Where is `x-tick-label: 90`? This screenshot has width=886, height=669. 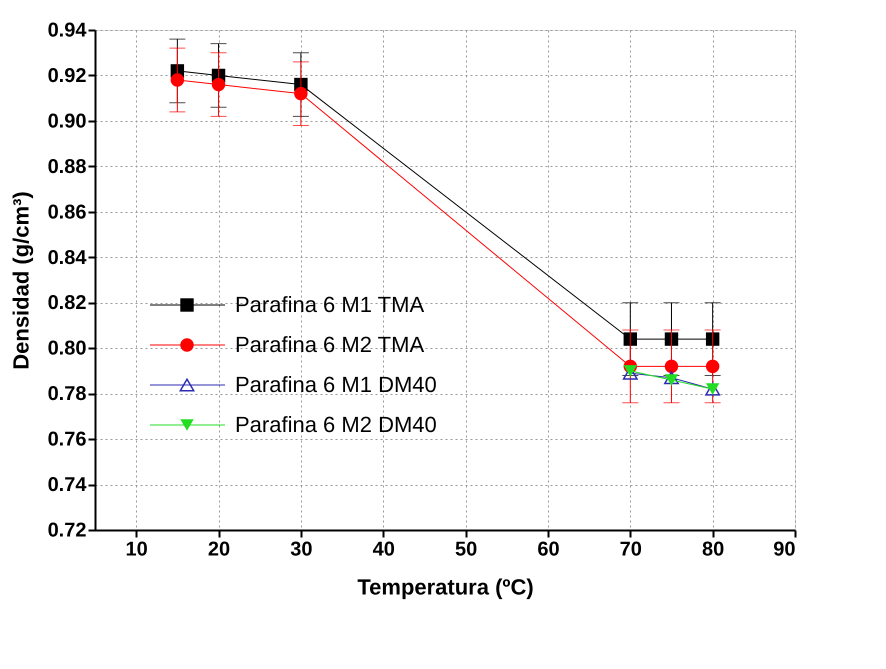
x-tick-label: 90 is located at coordinates (784, 549).